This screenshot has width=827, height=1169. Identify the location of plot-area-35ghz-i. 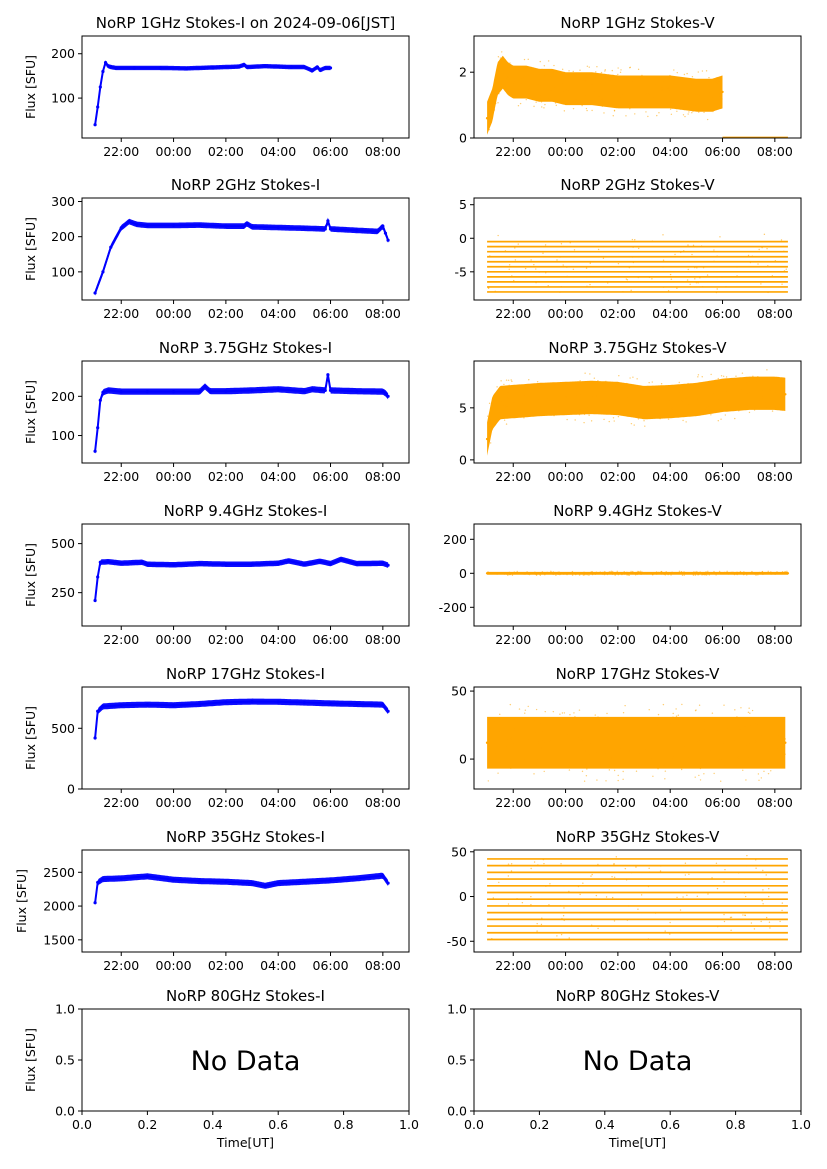
(241, 889).